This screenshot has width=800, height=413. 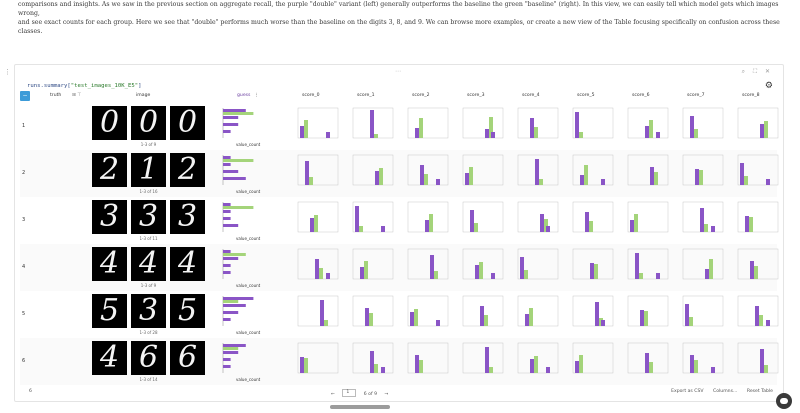 I want to click on reset-table-button: Reset Table, so click(x=759, y=391).